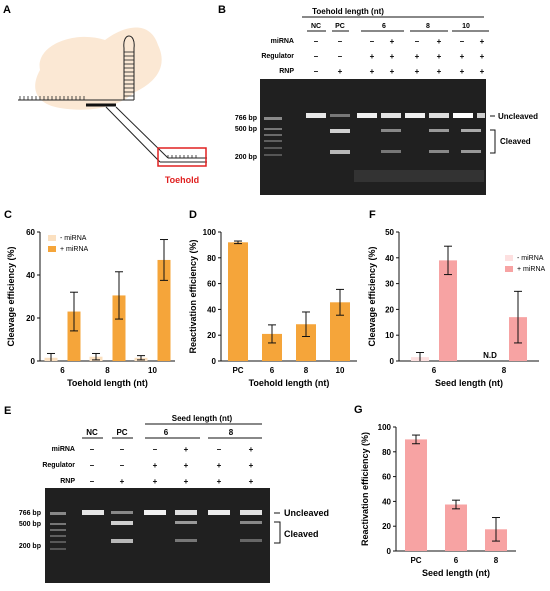  I want to click on gel-e-row-name: Regulator, so click(58, 465).